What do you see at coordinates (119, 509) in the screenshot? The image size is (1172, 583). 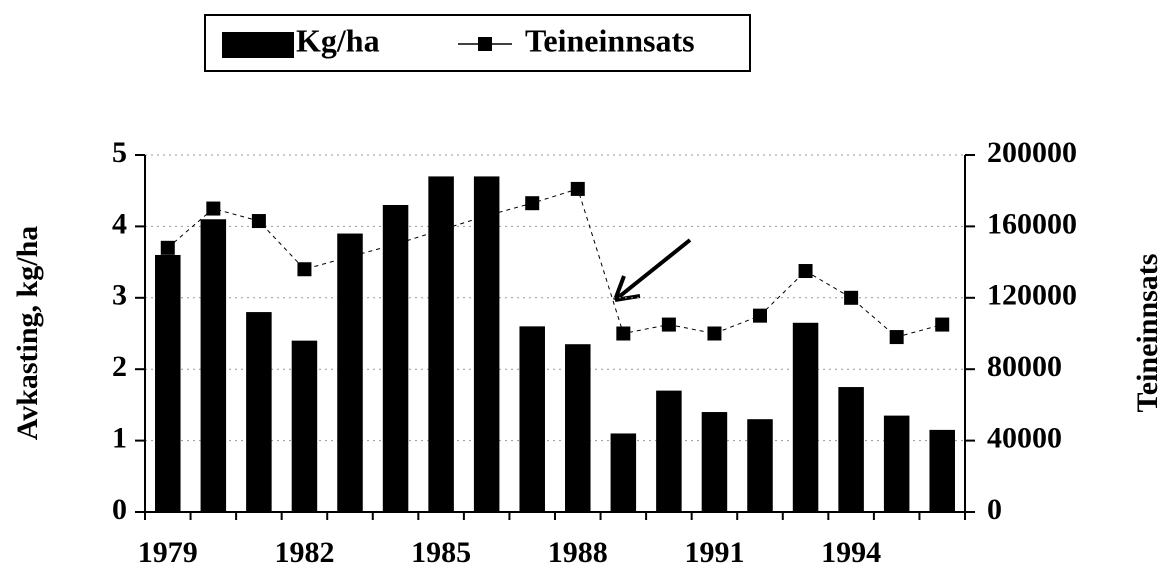 I see `y-tick-label: 0` at bounding box center [119, 509].